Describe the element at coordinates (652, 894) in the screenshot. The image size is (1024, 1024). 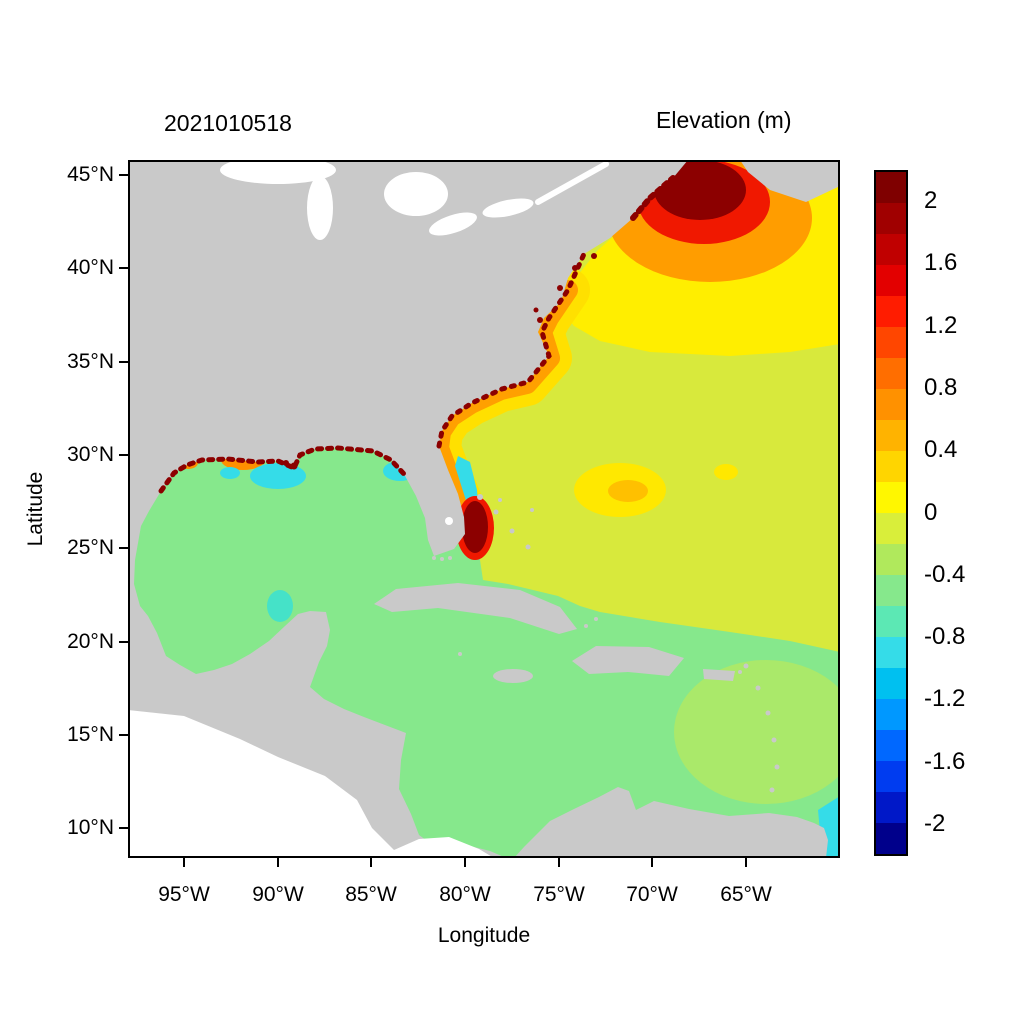
I see `x-tick-label: 70°W` at that location.